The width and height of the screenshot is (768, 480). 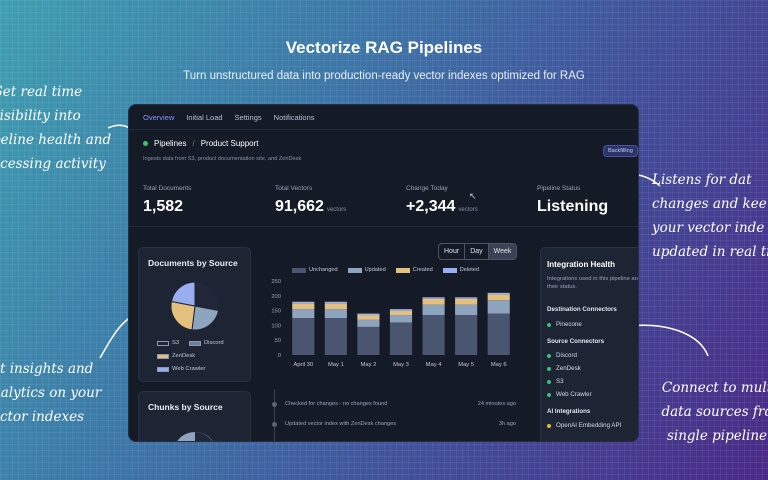 I want to click on status-badge: Backfilling, so click(x=620, y=151).